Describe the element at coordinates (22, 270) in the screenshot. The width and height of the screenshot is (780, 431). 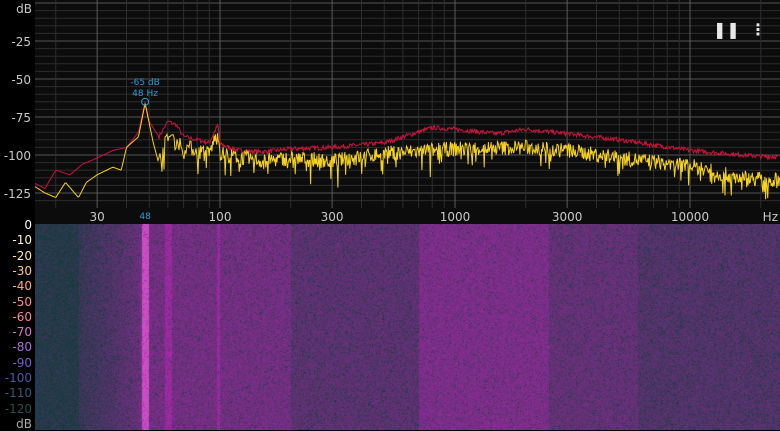
I see `color-scale-label: -30` at that location.